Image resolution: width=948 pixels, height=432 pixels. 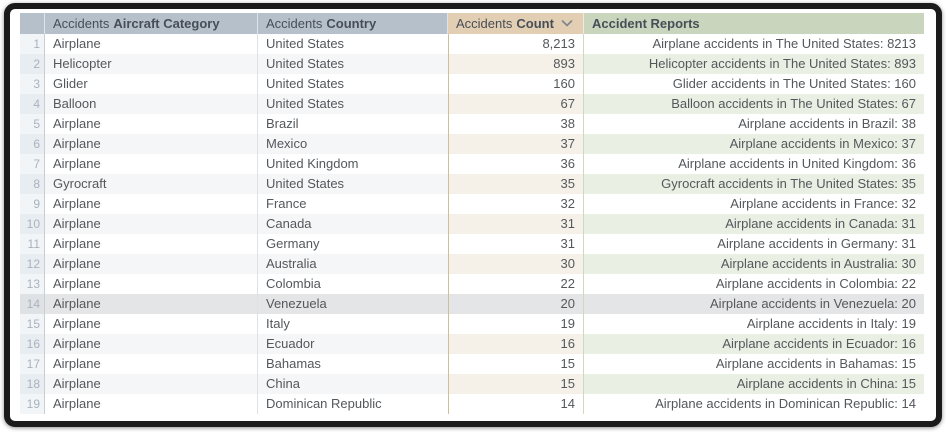 What do you see at coordinates (353, 344) in the screenshot?
I see `cell-country: Ecuador` at bounding box center [353, 344].